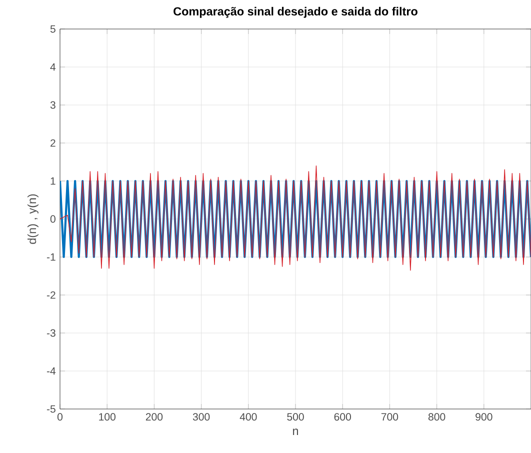 The width and height of the screenshot is (531, 453). Describe the element at coordinates (248, 417) in the screenshot. I see `x-tick-label: 400` at that location.